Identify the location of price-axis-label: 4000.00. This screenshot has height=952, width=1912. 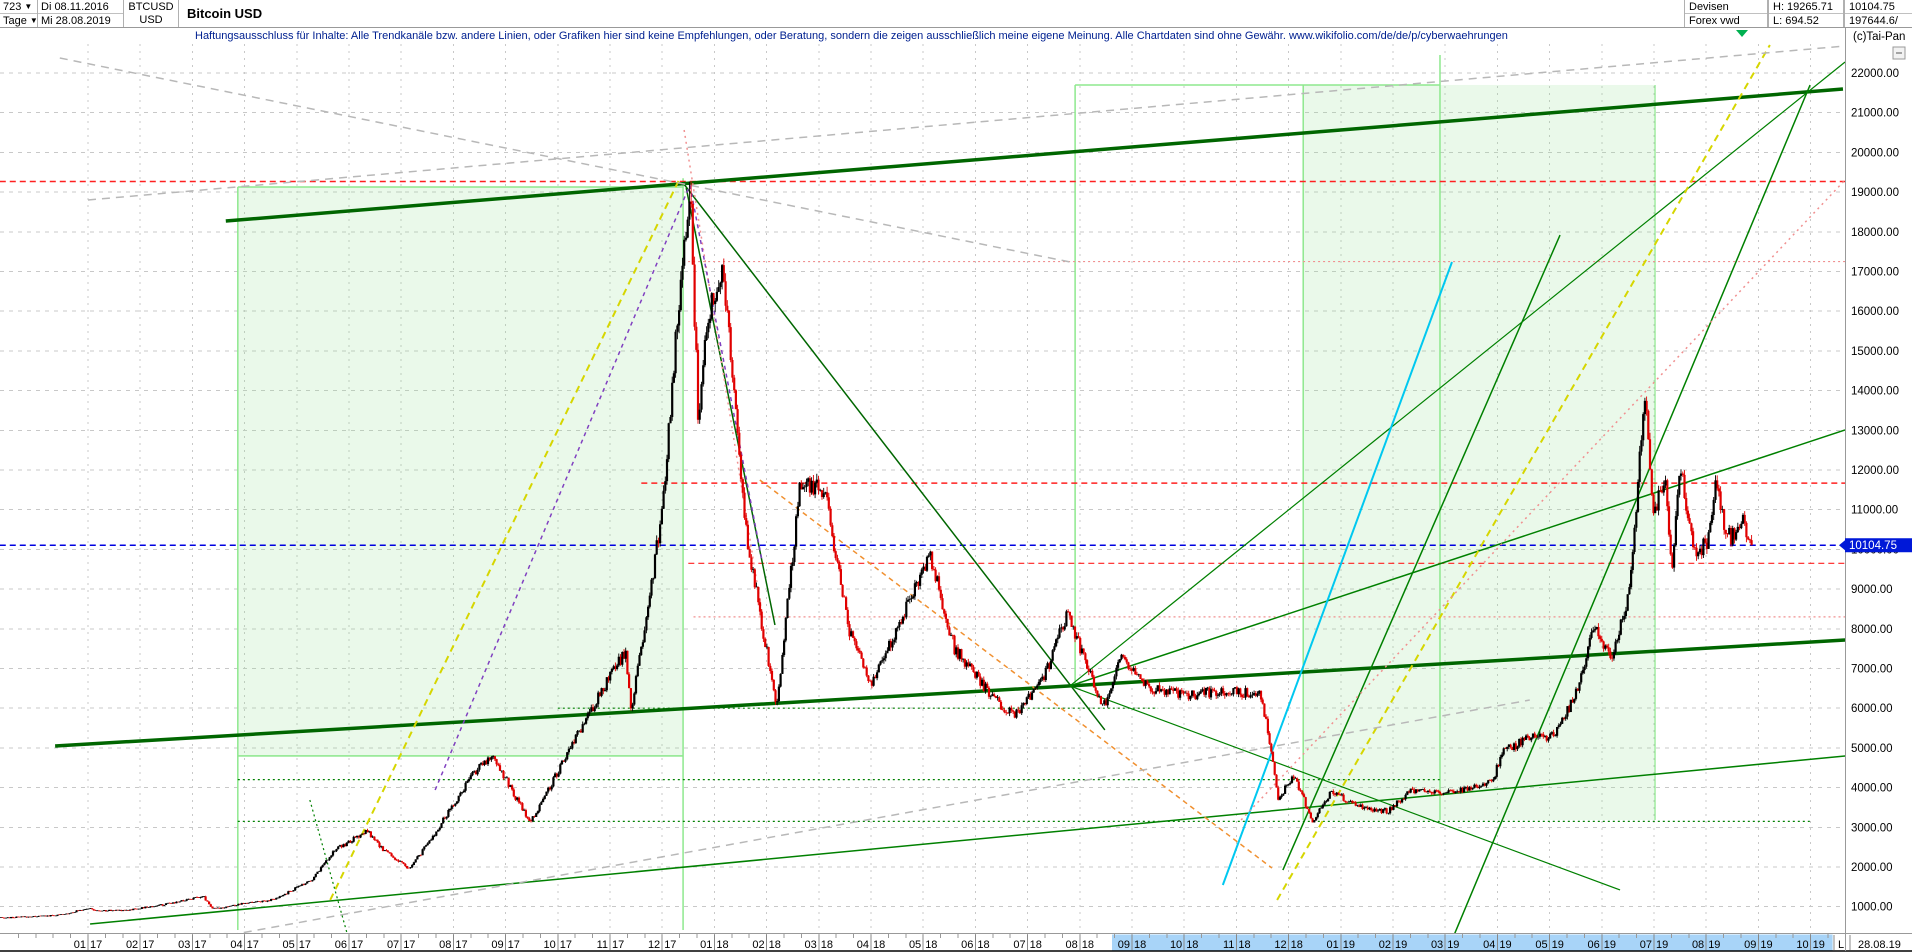
(1872, 789).